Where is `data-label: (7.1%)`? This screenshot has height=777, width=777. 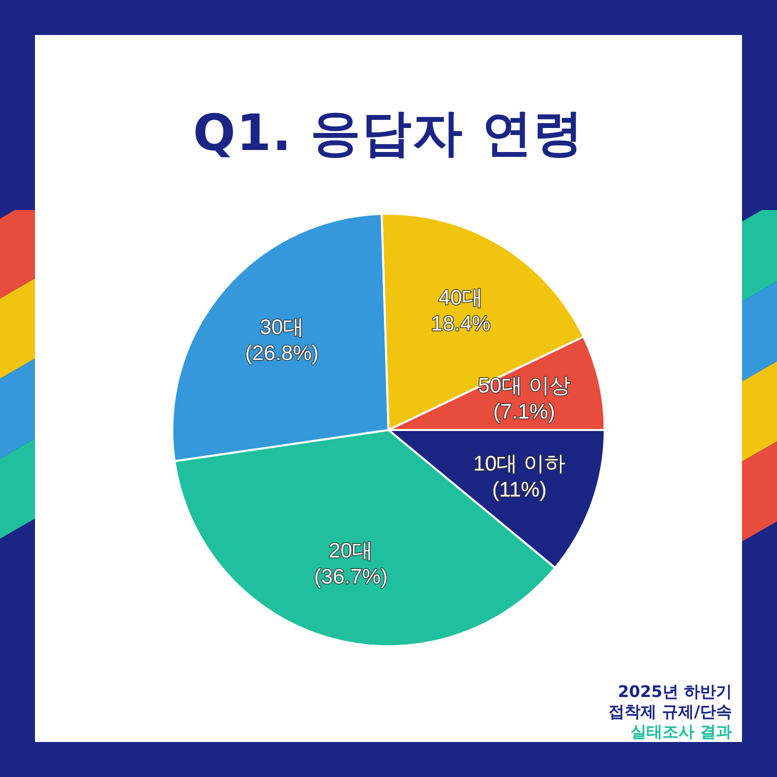
data-label: (7.1%) is located at coordinates (524, 412).